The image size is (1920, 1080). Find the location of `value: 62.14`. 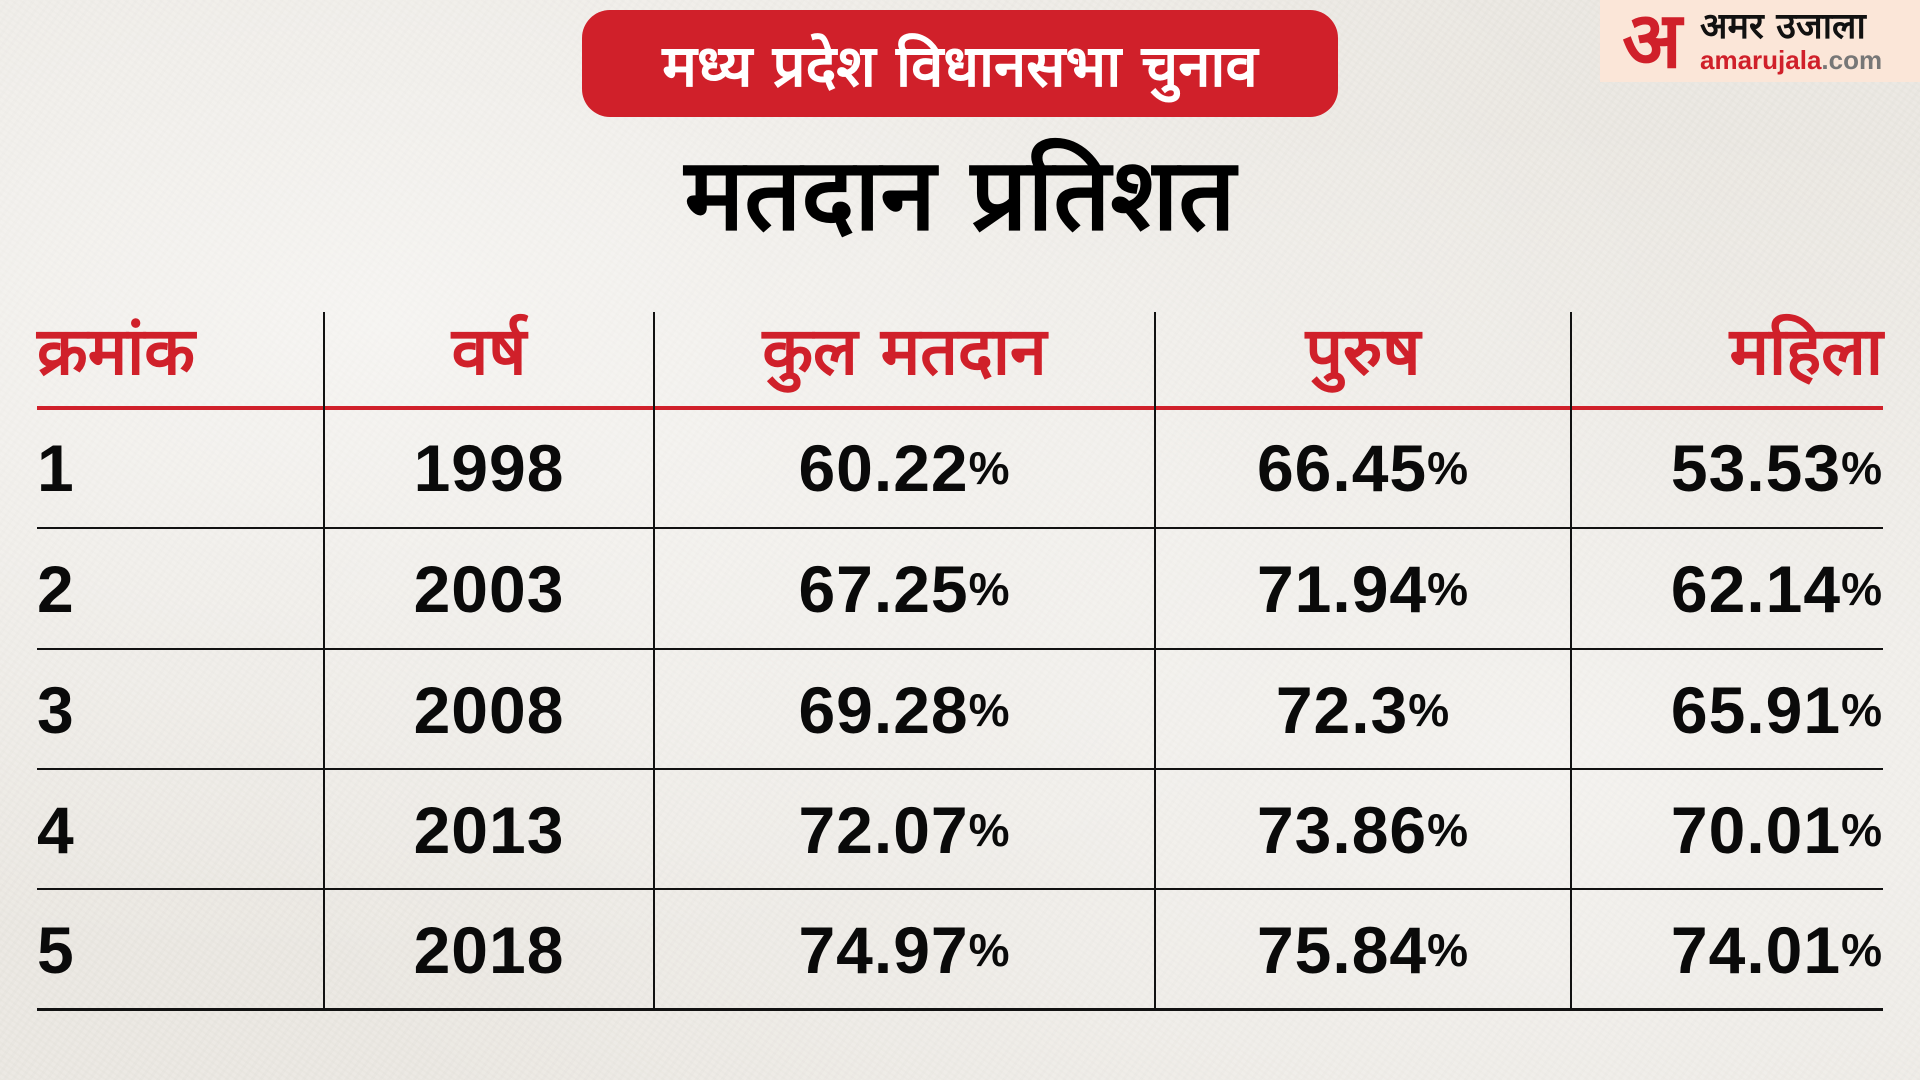

value: 62.14 is located at coordinates (1756, 589).